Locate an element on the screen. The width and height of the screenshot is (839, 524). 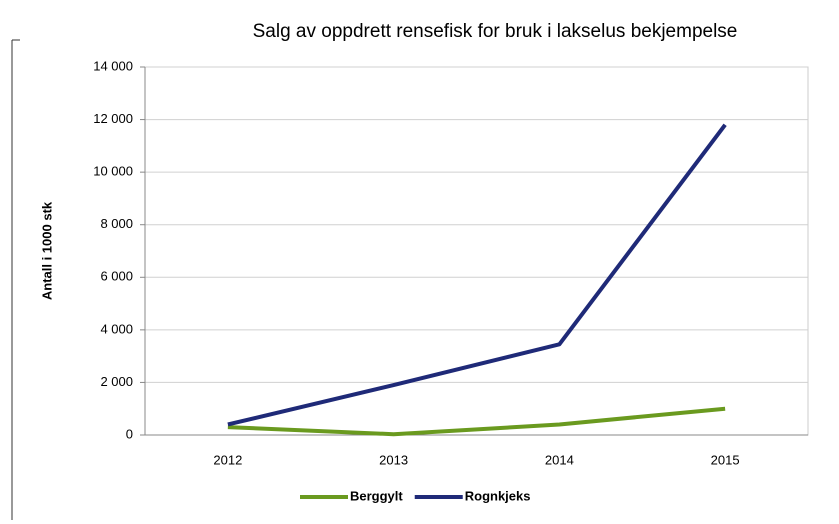
x-tick-label: 2012 is located at coordinates (227, 459).